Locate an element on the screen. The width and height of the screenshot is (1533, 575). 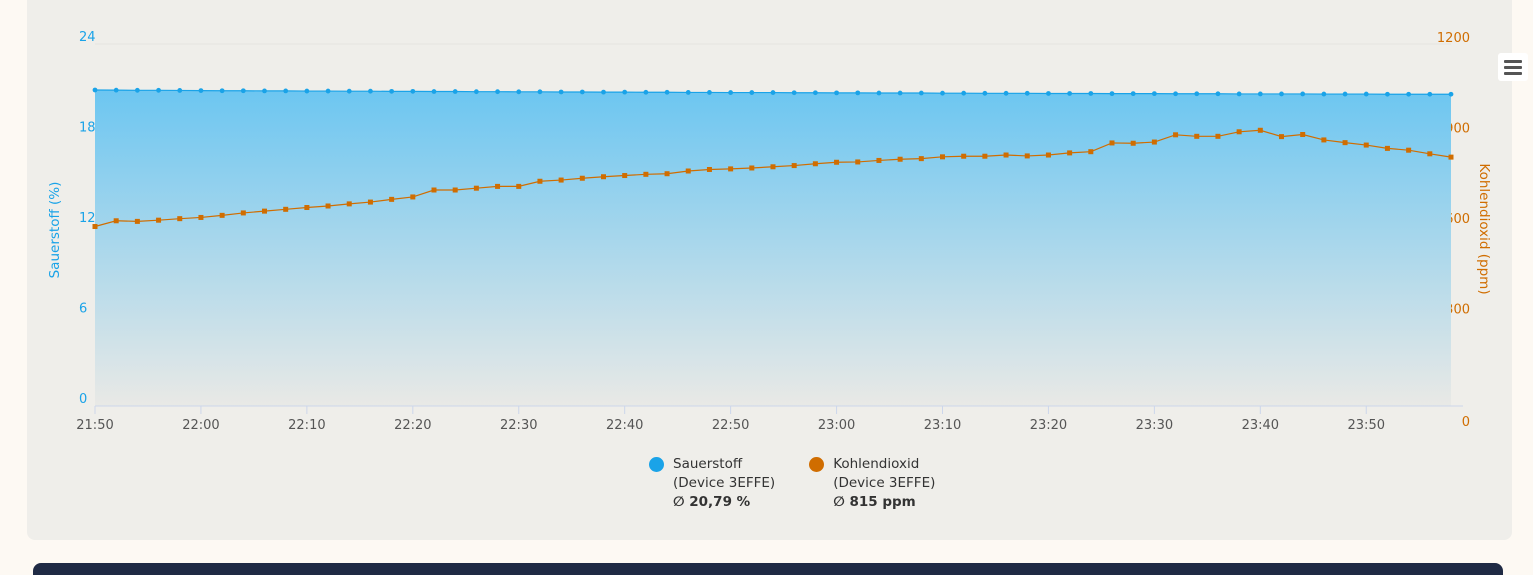
x-tick-label: 22:50 is located at coordinates (730, 425).